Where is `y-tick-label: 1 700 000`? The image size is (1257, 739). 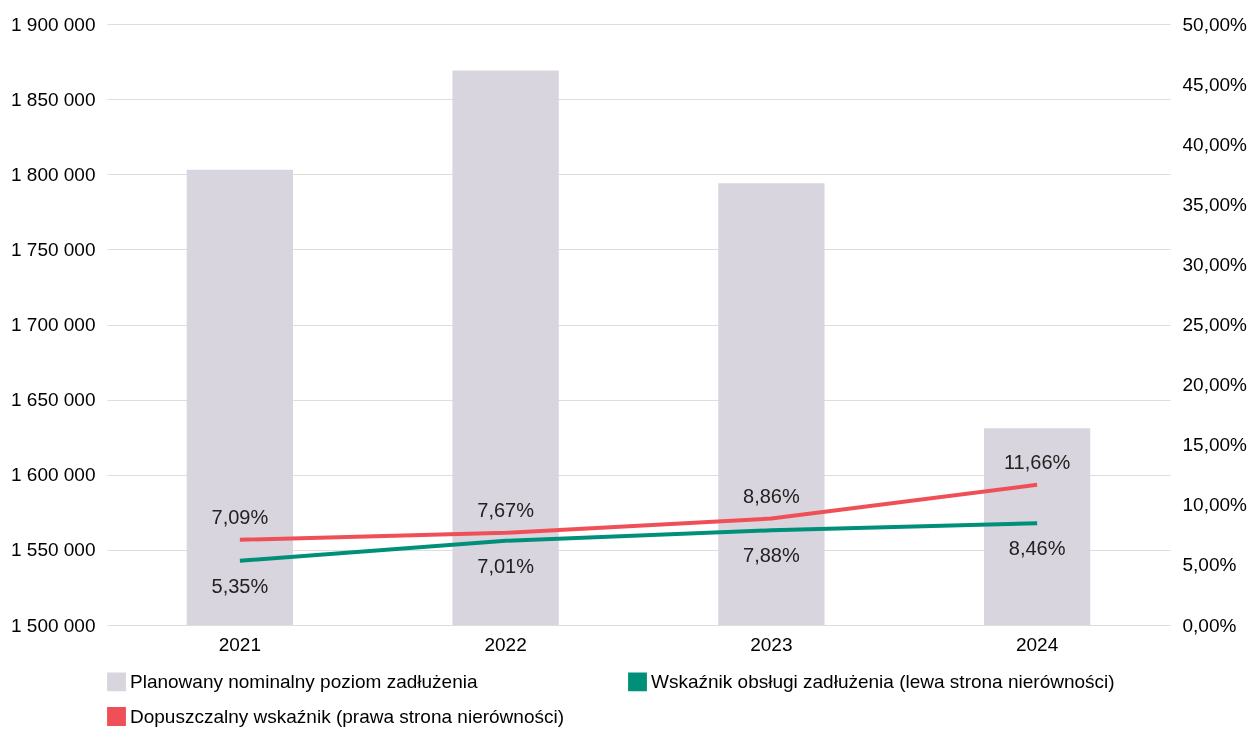 y-tick-label: 1 700 000 is located at coordinates (53, 324).